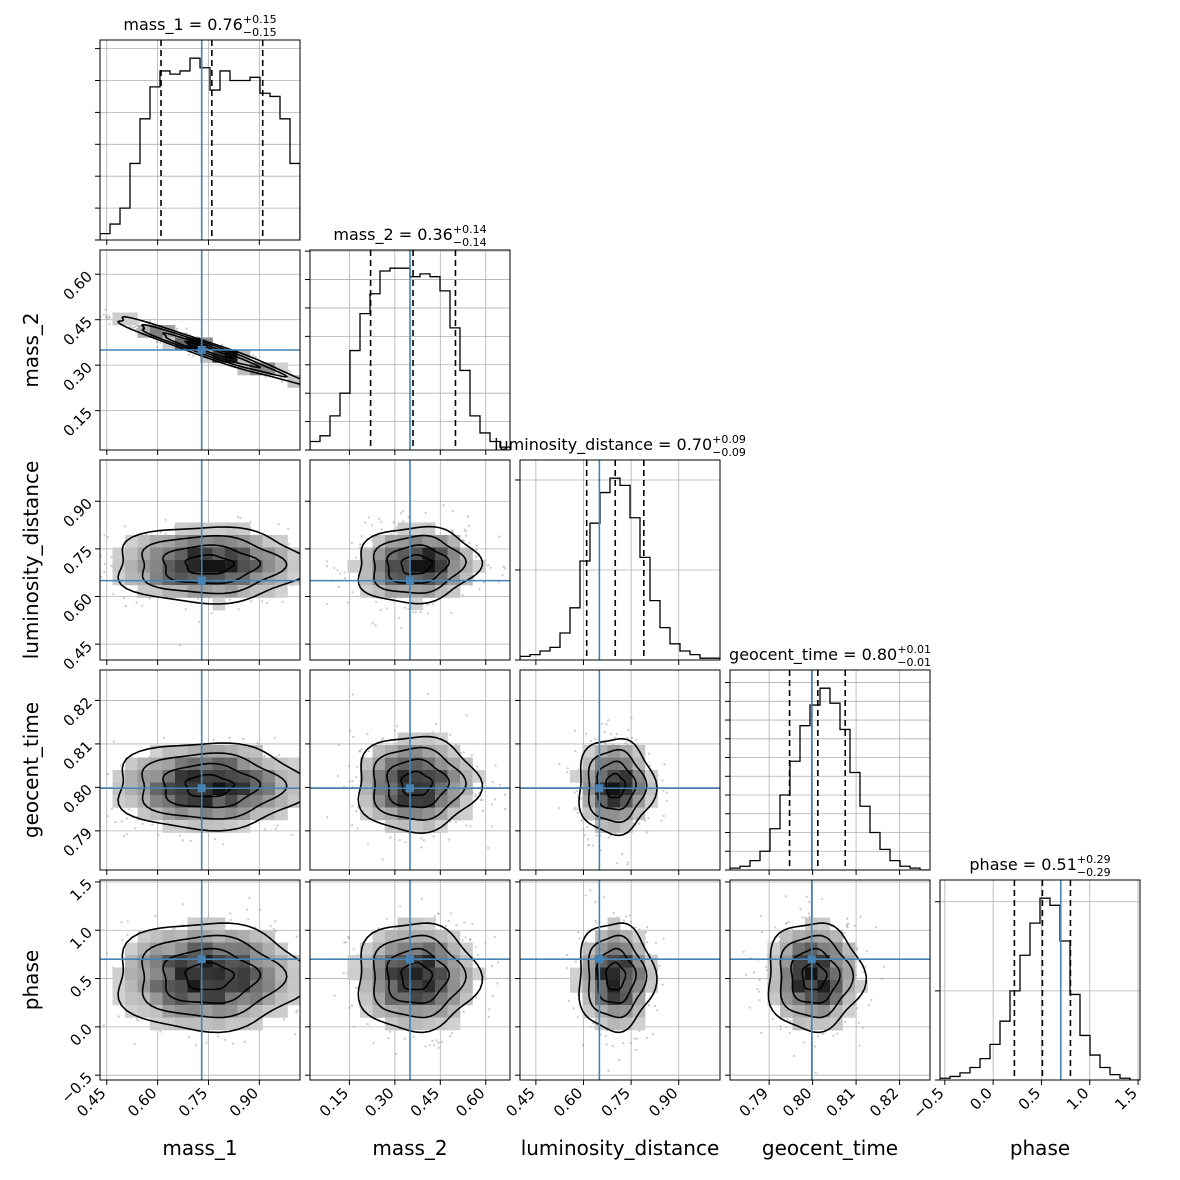 This screenshot has height=1180, width=1180. I want to click on y-tick-label: 0.0, so click(81, 1035).